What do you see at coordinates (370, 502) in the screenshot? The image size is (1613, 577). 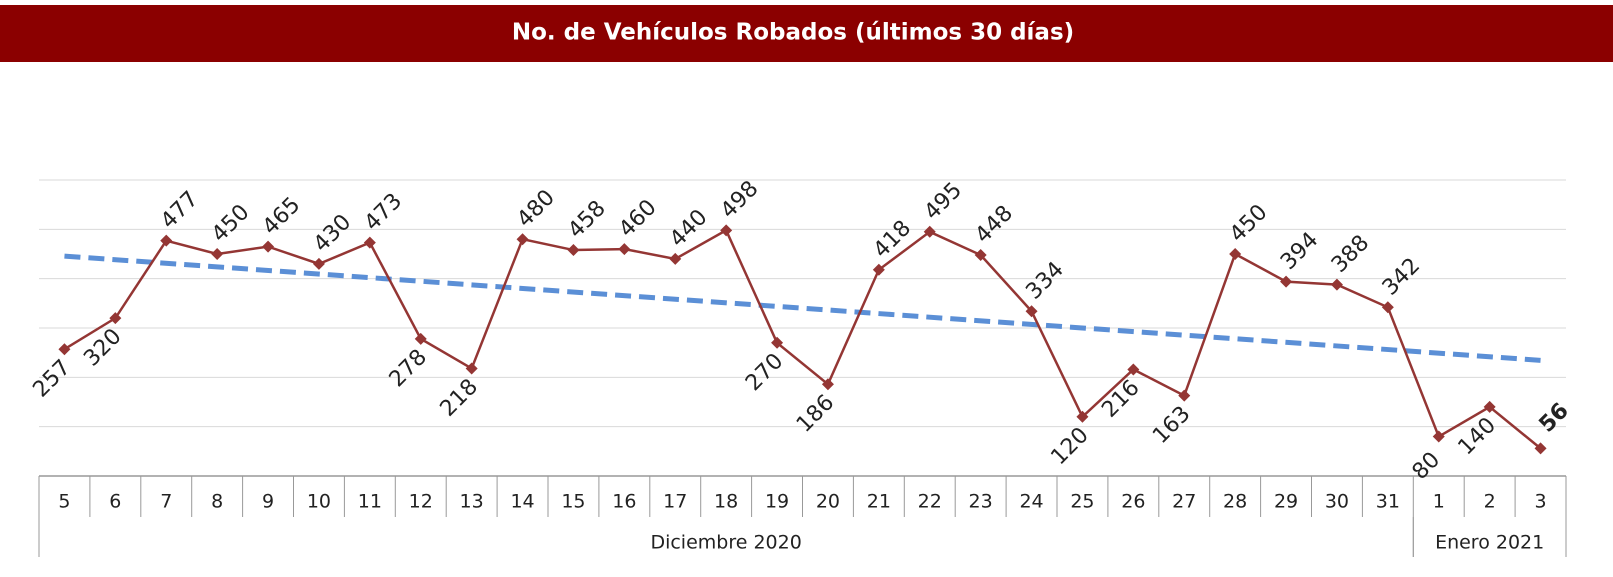 I see `x-tick-label: 11` at bounding box center [370, 502].